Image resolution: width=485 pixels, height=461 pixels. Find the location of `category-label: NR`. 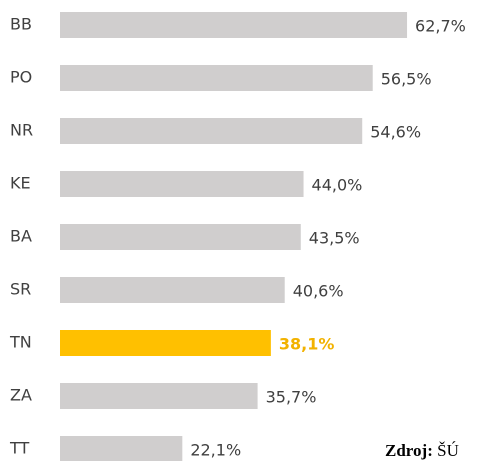

category-label: NR is located at coordinates (21, 130).